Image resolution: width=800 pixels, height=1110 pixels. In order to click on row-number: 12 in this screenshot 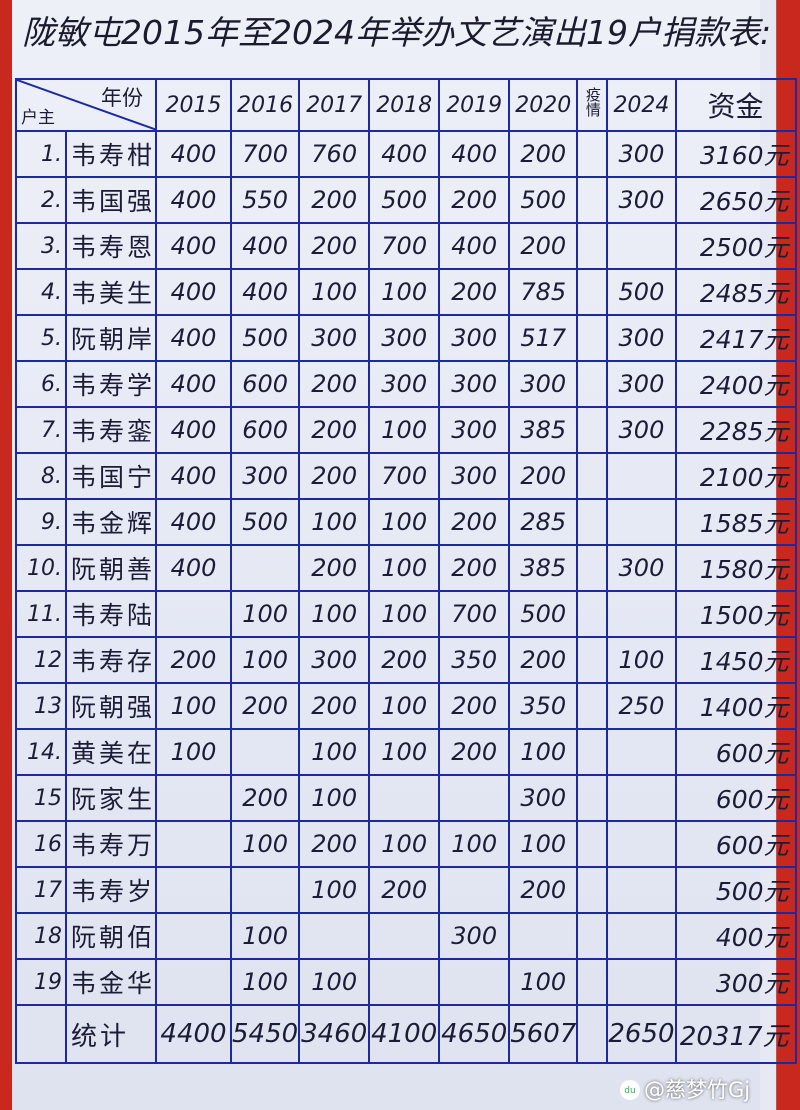, I will do `click(41, 660)`.